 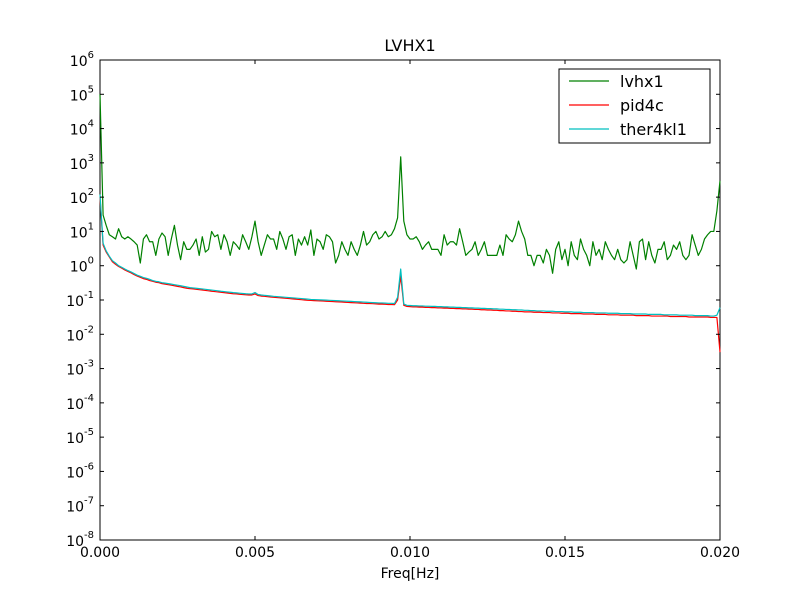 What do you see at coordinates (89, 295) in the screenshot?
I see `y-tick-exponent: -1` at bounding box center [89, 295].